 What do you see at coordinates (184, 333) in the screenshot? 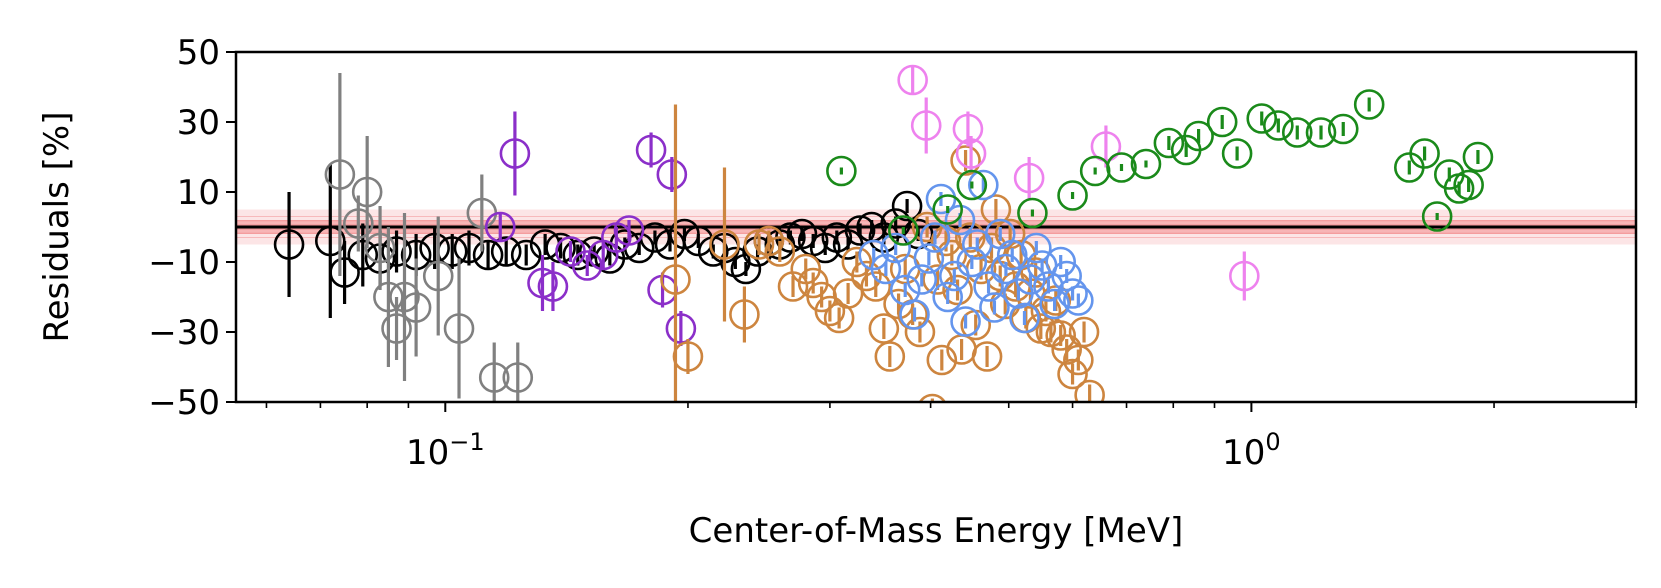
I see `y-tick-label: −30` at bounding box center [184, 333].